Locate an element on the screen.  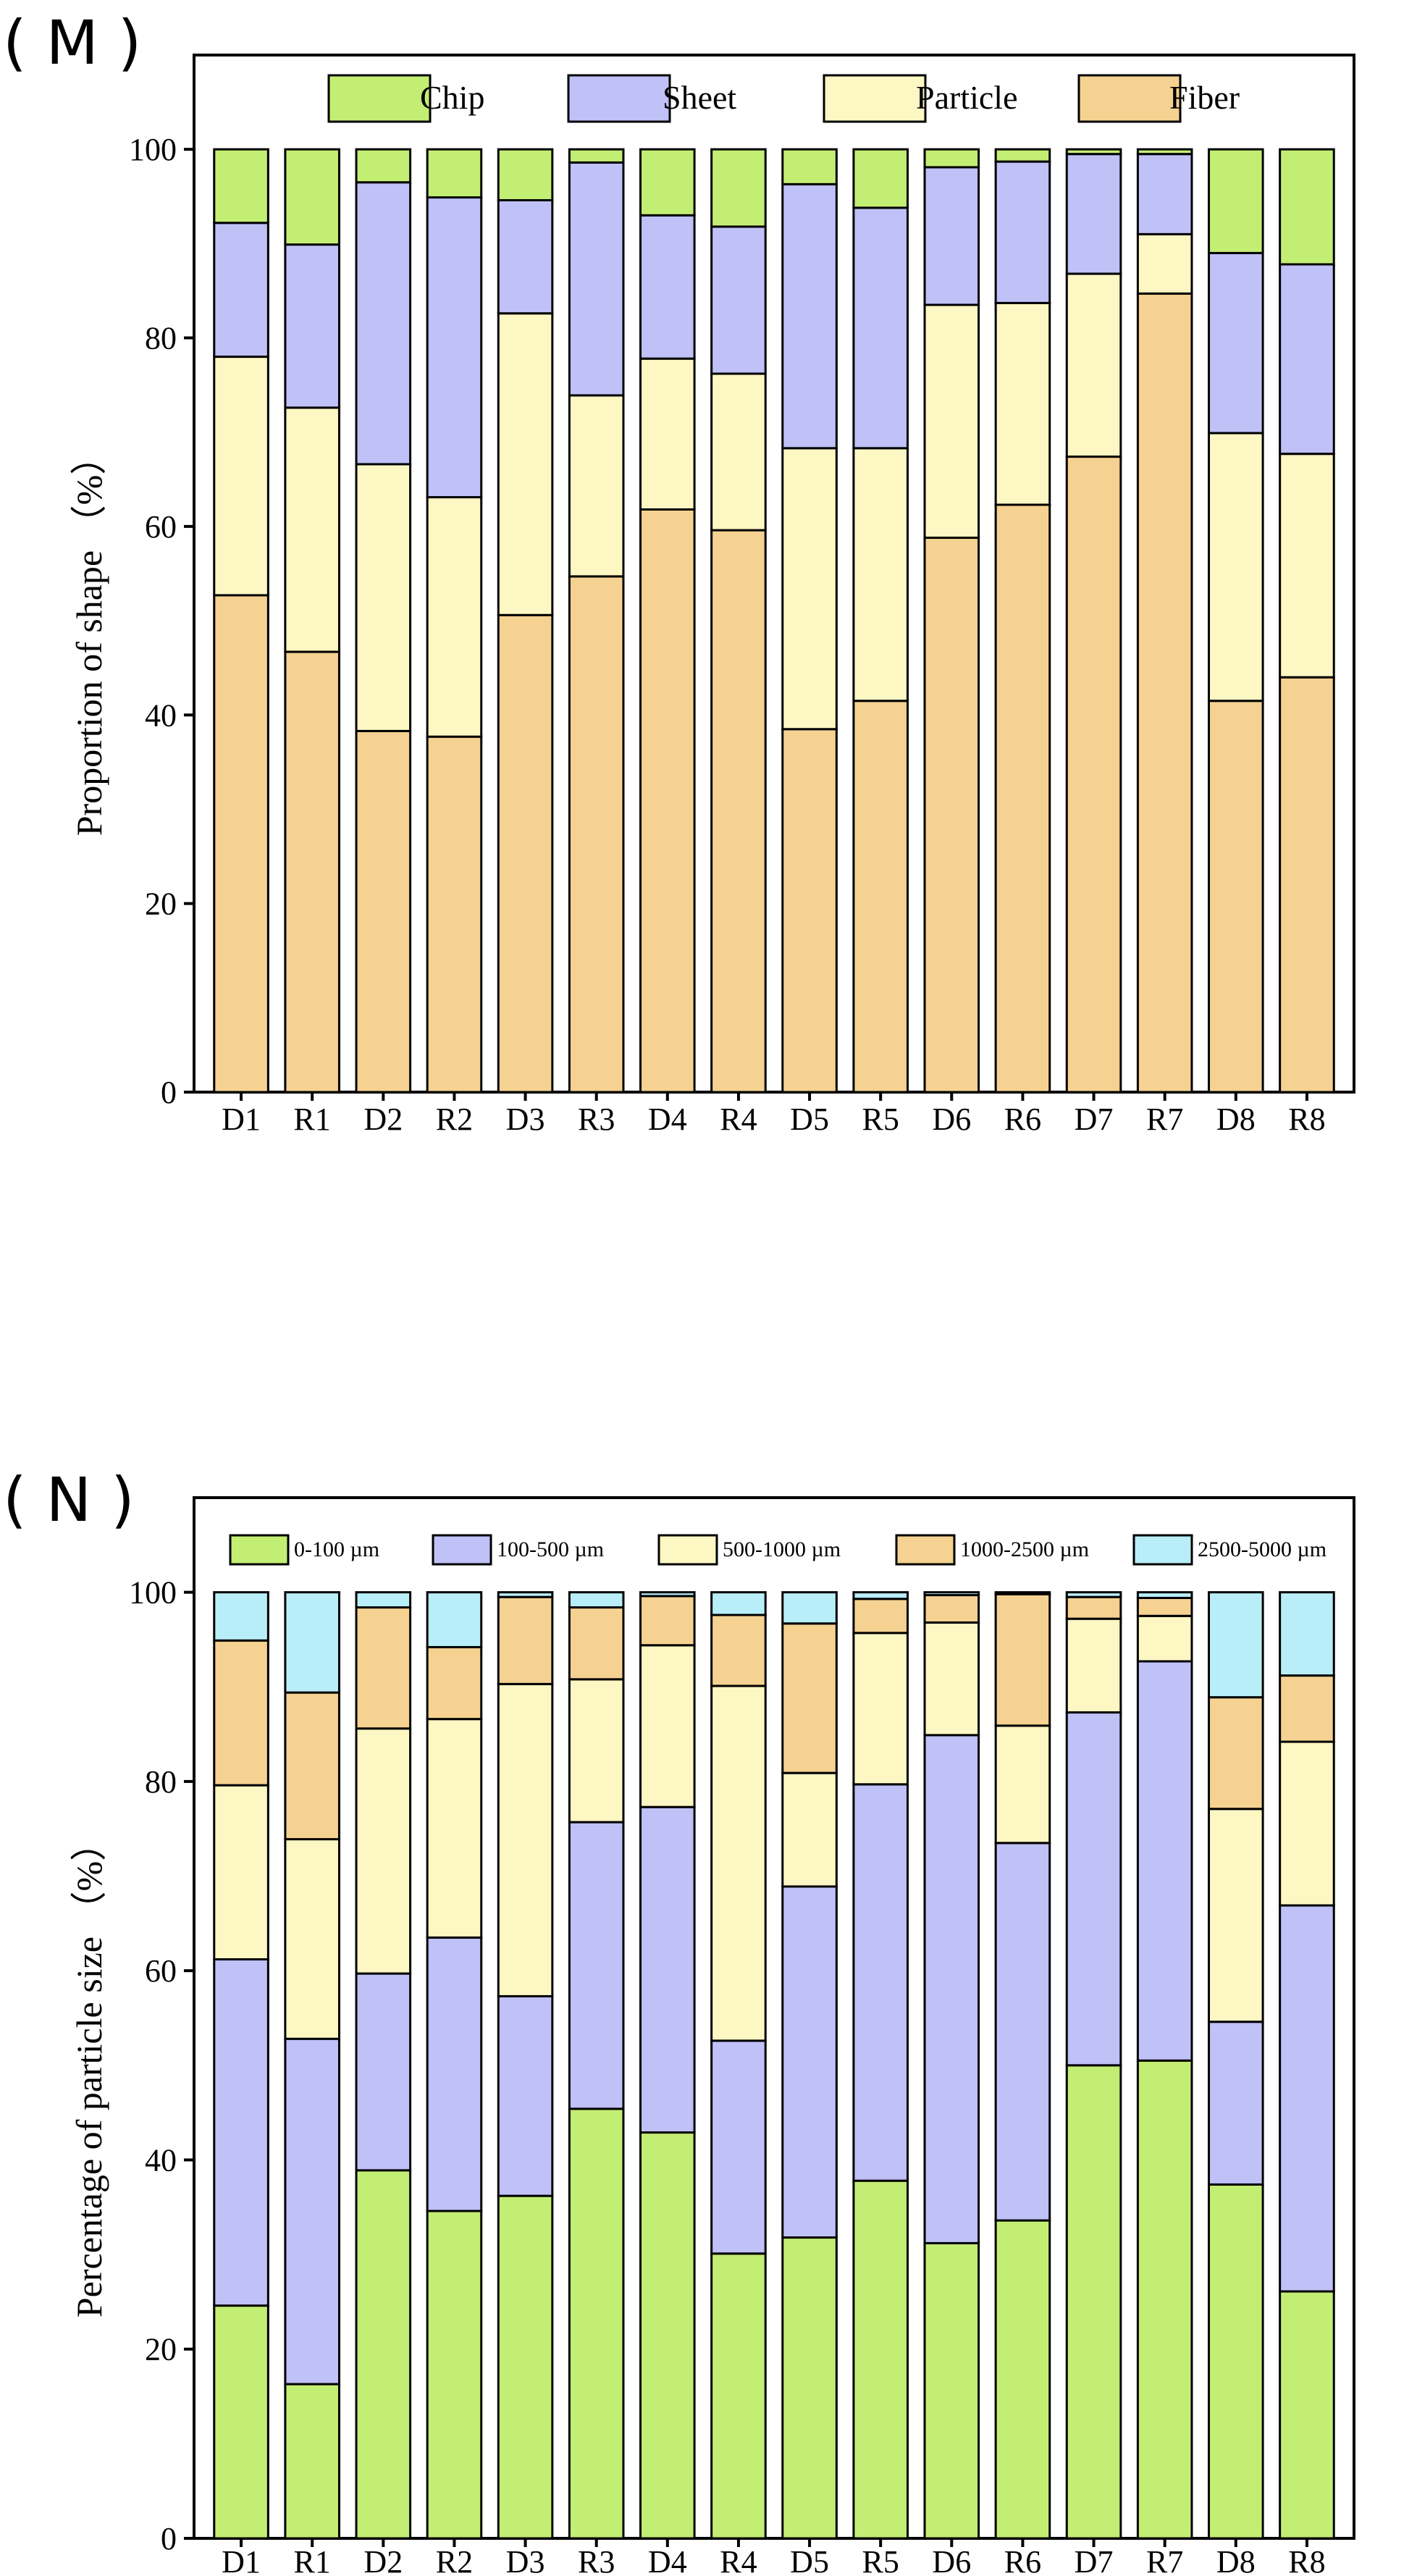
bar-segment-D4-Fiber is located at coordinates (667, 801).